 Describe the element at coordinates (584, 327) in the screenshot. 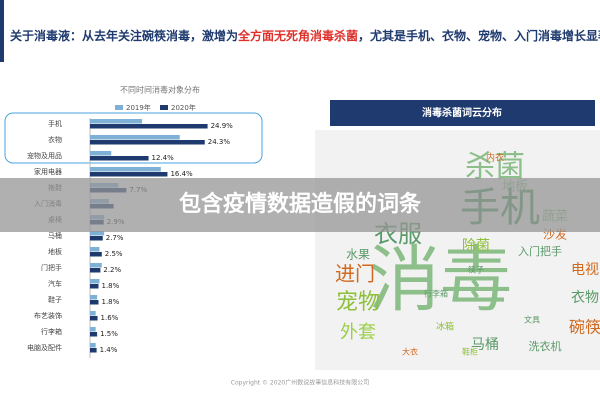

I see `cloud-word: 碗筷` at that location.